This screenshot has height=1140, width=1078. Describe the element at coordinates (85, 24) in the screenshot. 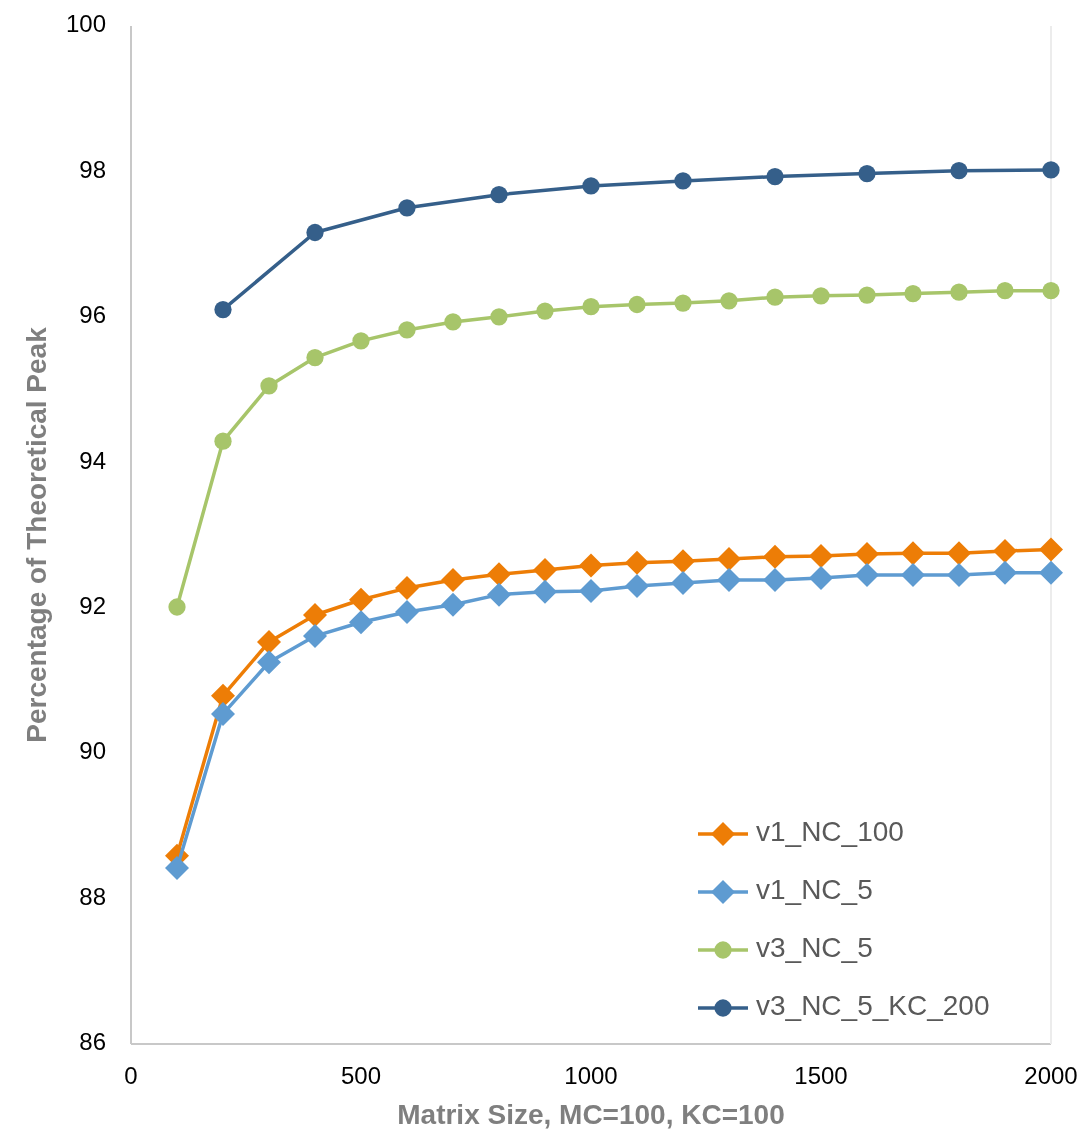

I see `y-tick-label: 100` at that location.